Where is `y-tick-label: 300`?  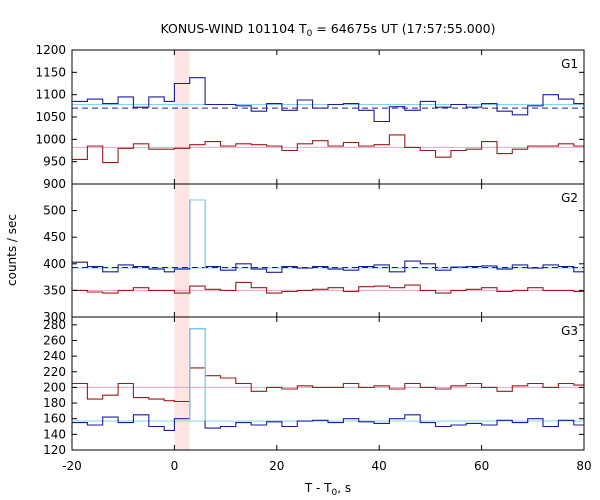
y-tick-label: 300 is located at coordinates (54, 317).